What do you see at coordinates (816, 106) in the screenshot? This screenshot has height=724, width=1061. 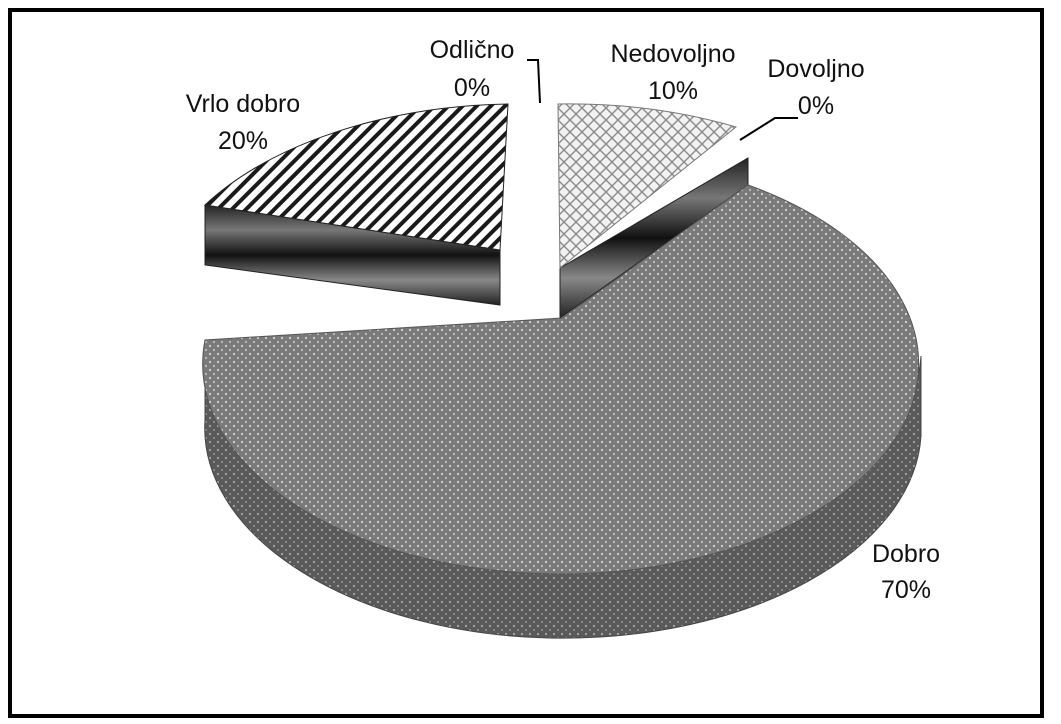 I see `label-dovoljno-percent: 0%` at bounding box center [816, 106].